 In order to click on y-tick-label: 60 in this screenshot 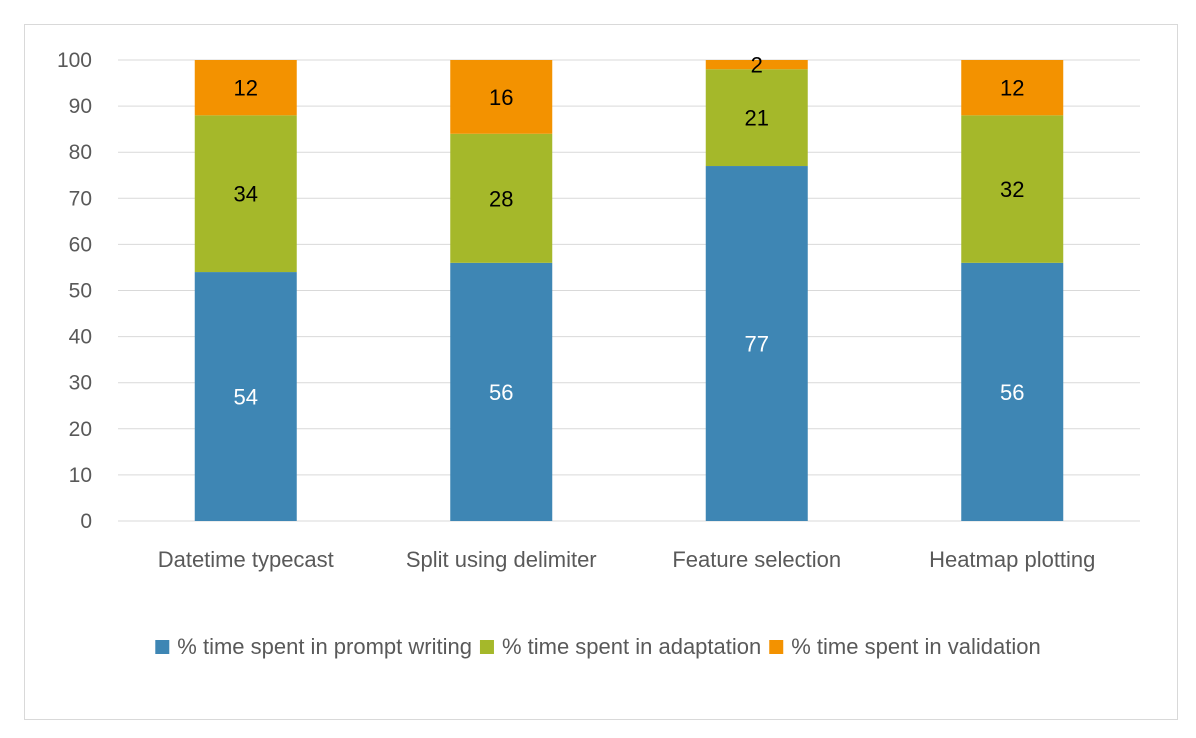, I will do `click(80, 244)`.